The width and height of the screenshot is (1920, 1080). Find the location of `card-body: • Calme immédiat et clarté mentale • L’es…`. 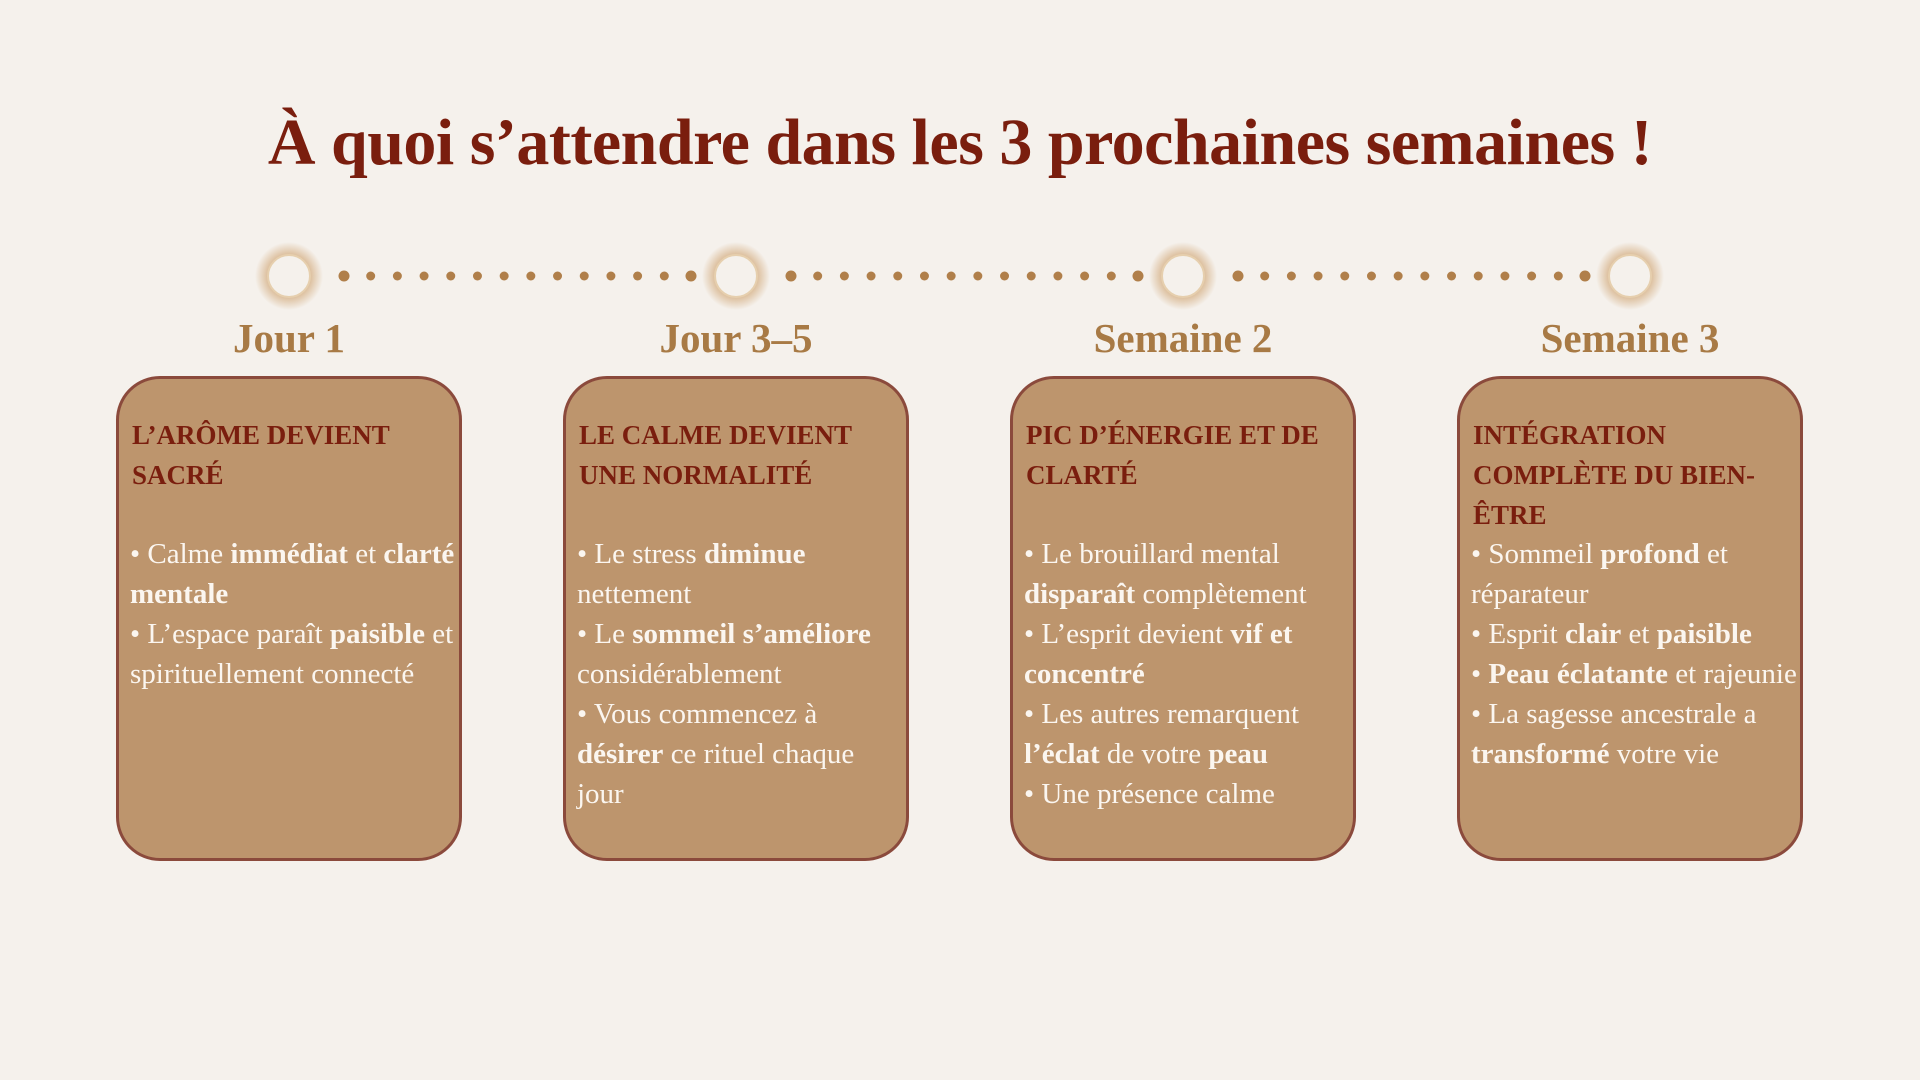

card-body: • Calme immédiat et clarté mentale • L’es… is located at coordinates (293, 614).